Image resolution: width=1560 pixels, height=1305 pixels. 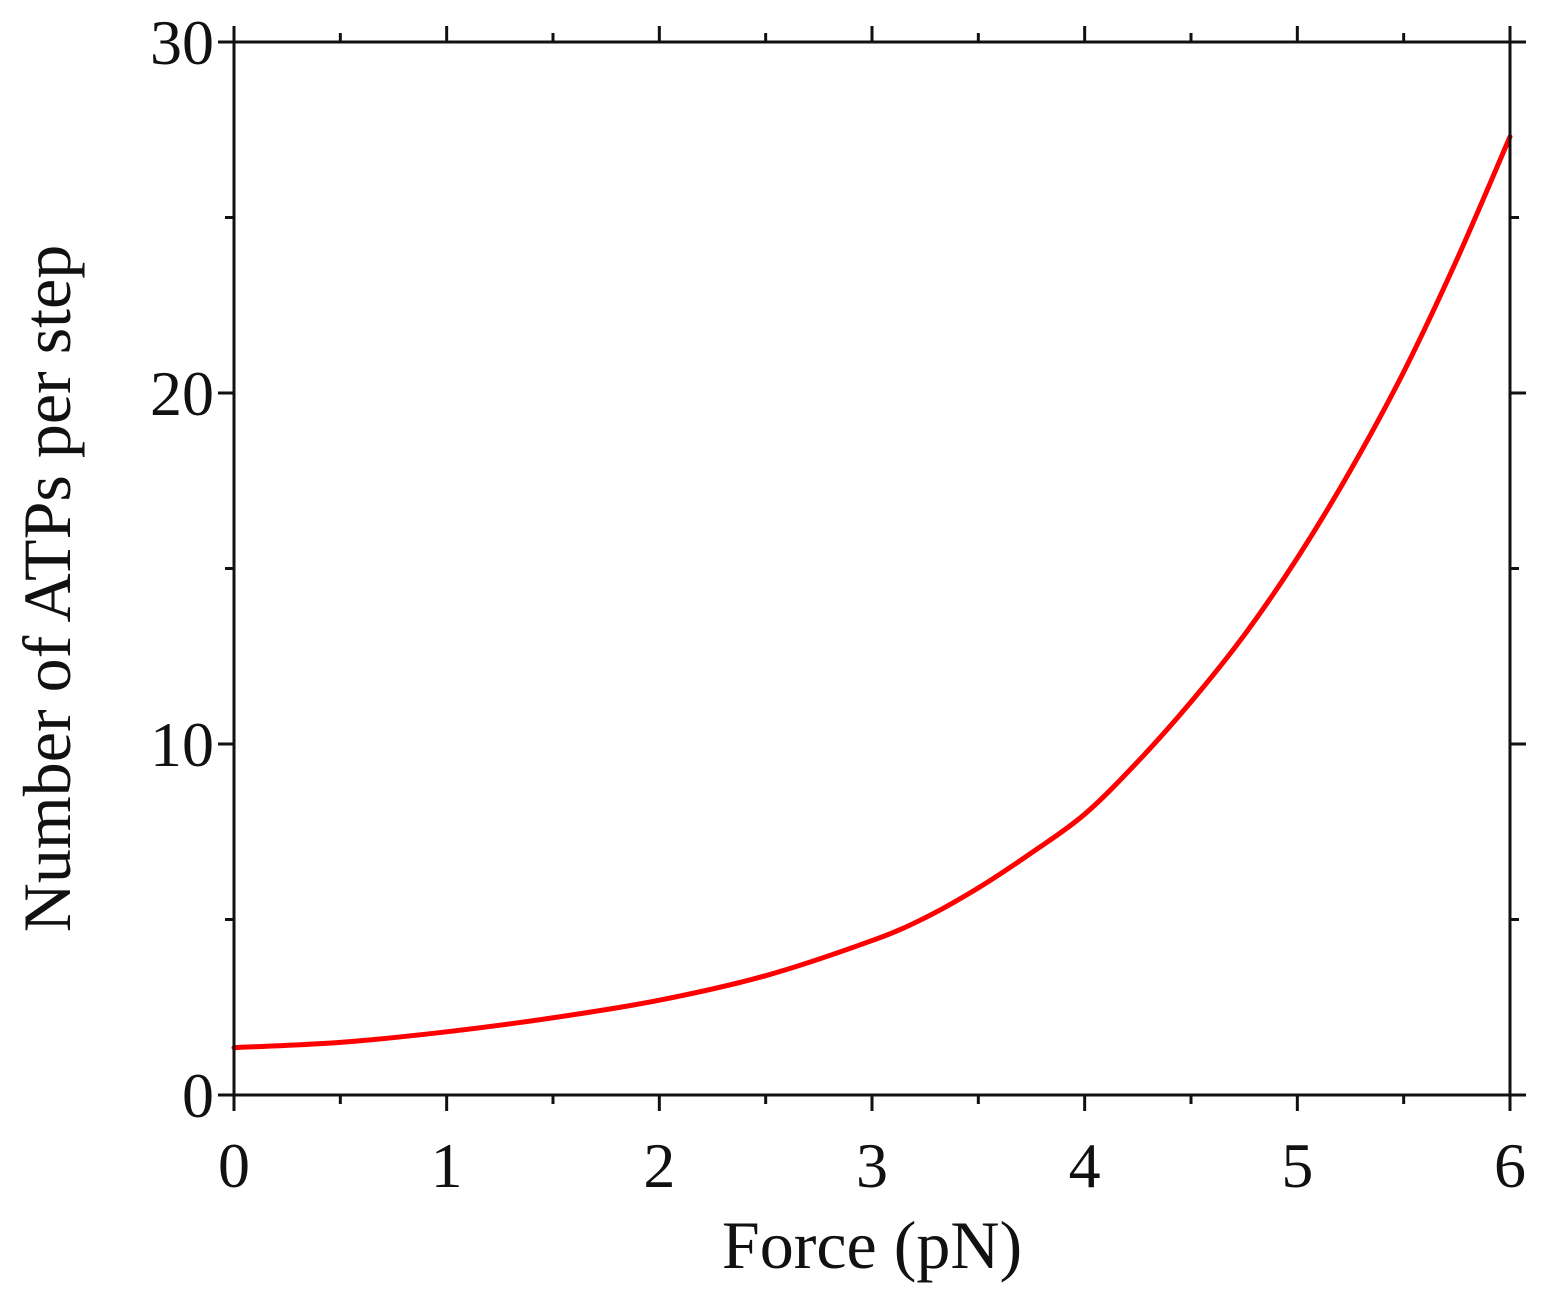 I want to click on y-tick-label: 10, so click(x=182, y=744).